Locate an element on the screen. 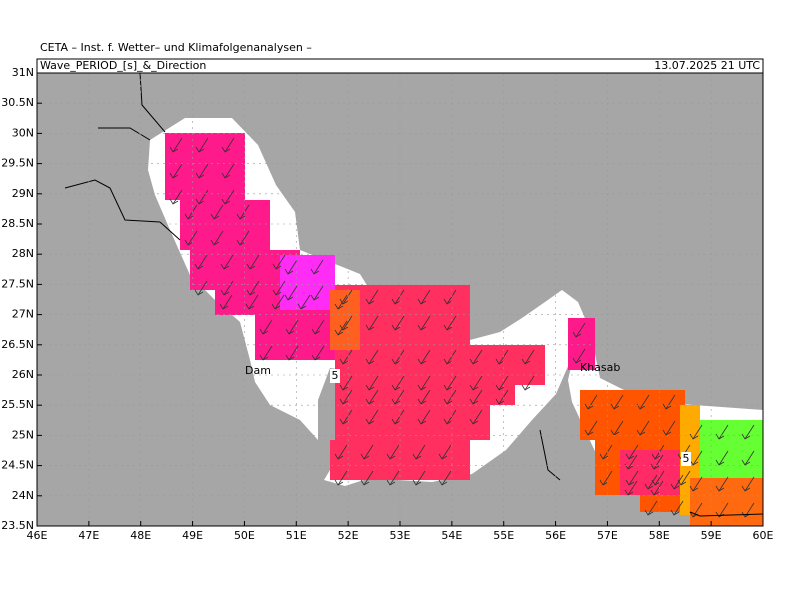  coast is located at coordinates (124, 134).